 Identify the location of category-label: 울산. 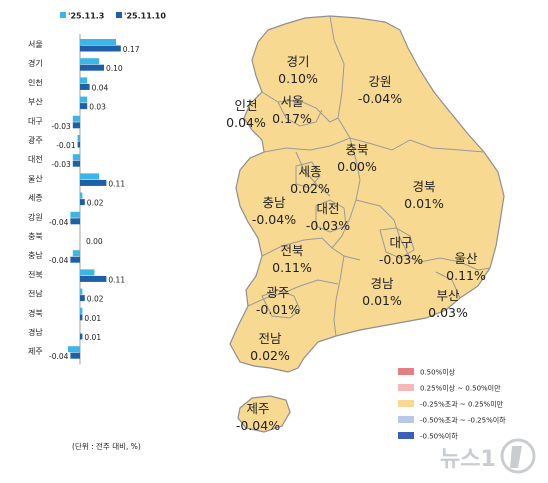
(35, 178).